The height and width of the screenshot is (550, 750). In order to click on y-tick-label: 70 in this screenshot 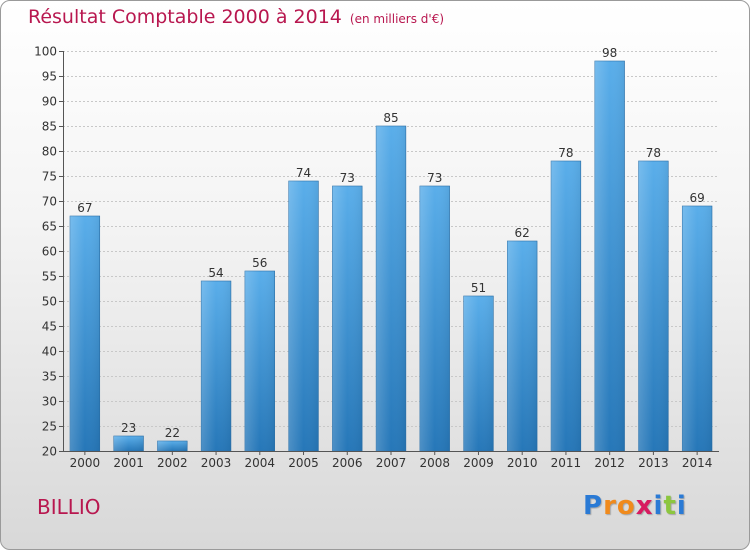, I will do `click(49, 202)`.